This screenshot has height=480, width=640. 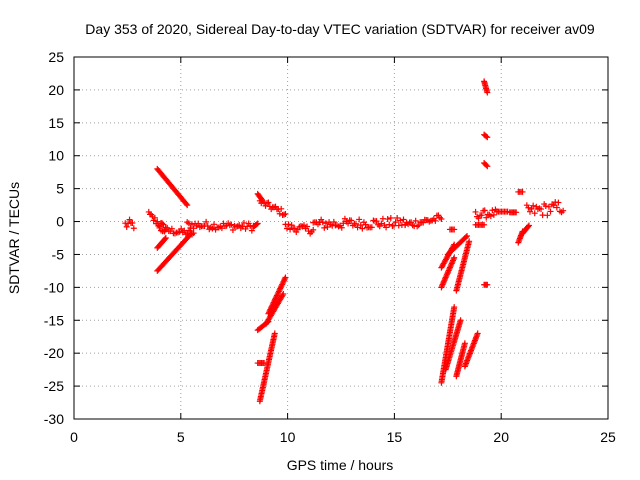 I want to click on y-tick-label: 0, so click(x=60, y=222).